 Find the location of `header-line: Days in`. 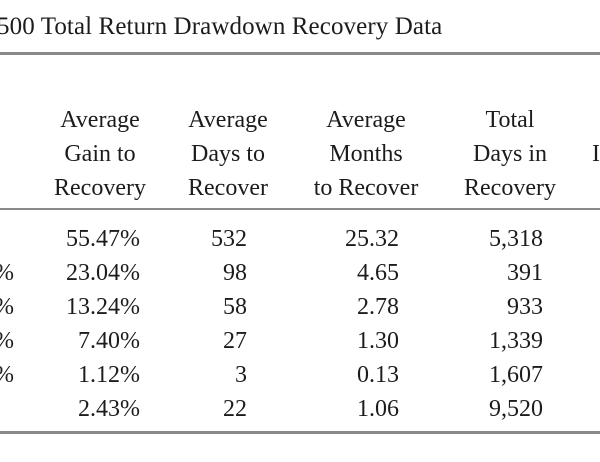

header-line: Days in is located at coordinates (510, 154).